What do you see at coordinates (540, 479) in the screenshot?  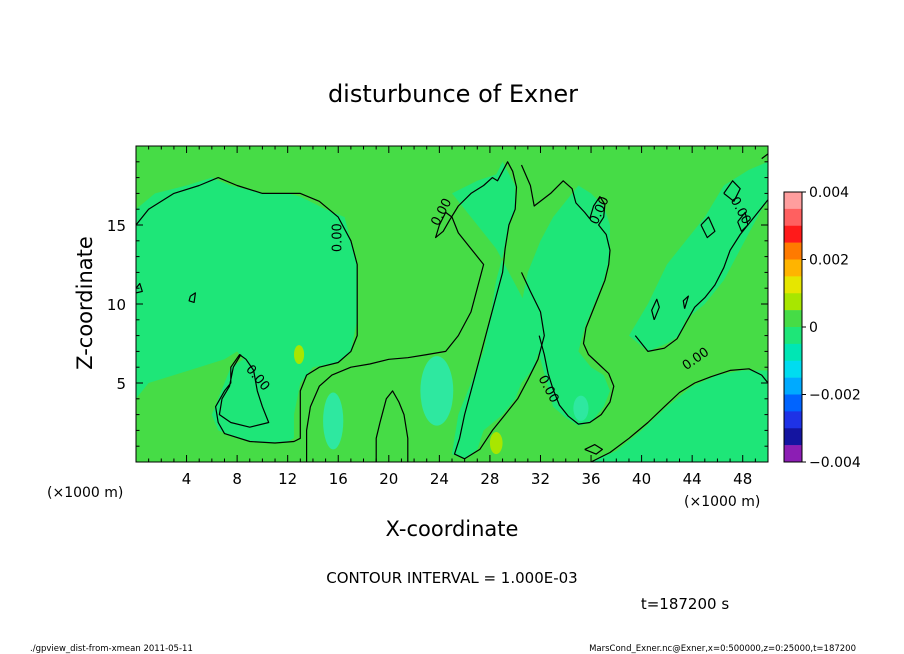 I see `x-tick-label: 32` at bounding box center [540, 479].